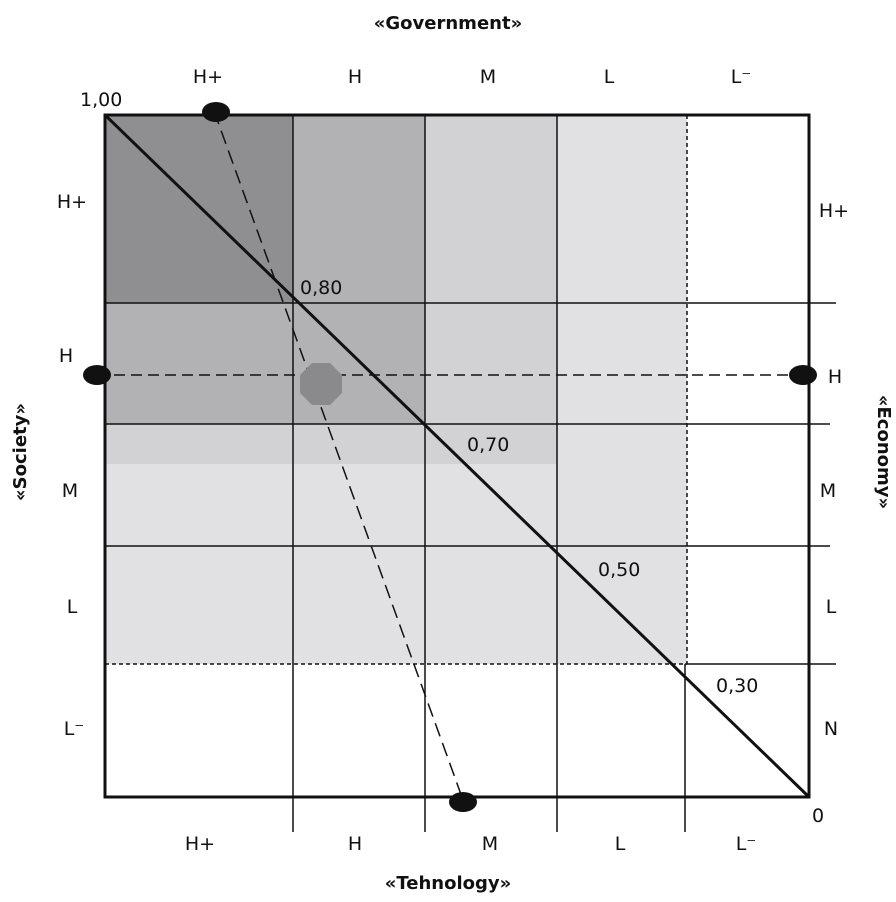  I want to click on right-level-label: L, so click(831, 607).